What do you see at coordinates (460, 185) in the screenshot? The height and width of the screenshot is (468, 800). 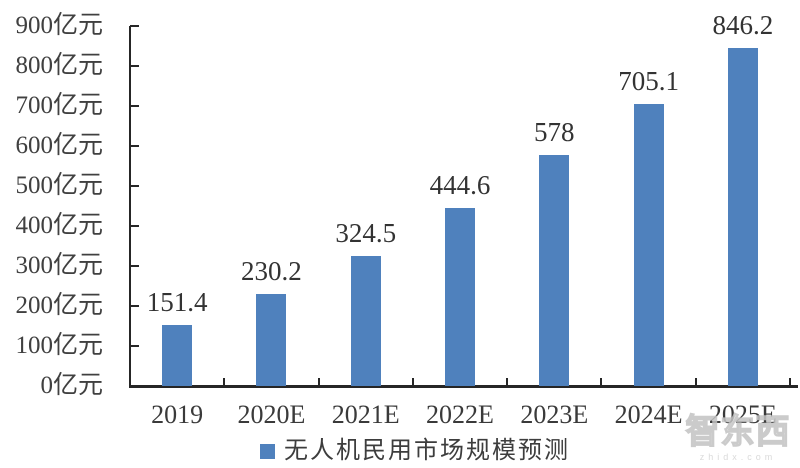 I see `bar-value-label: 444.6` at bounding box center [460, 185].